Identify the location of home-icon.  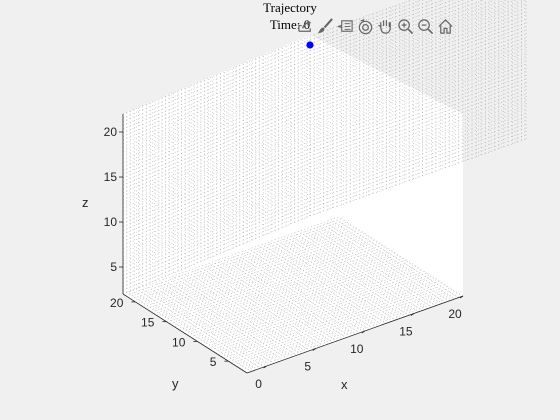
(445, 26).